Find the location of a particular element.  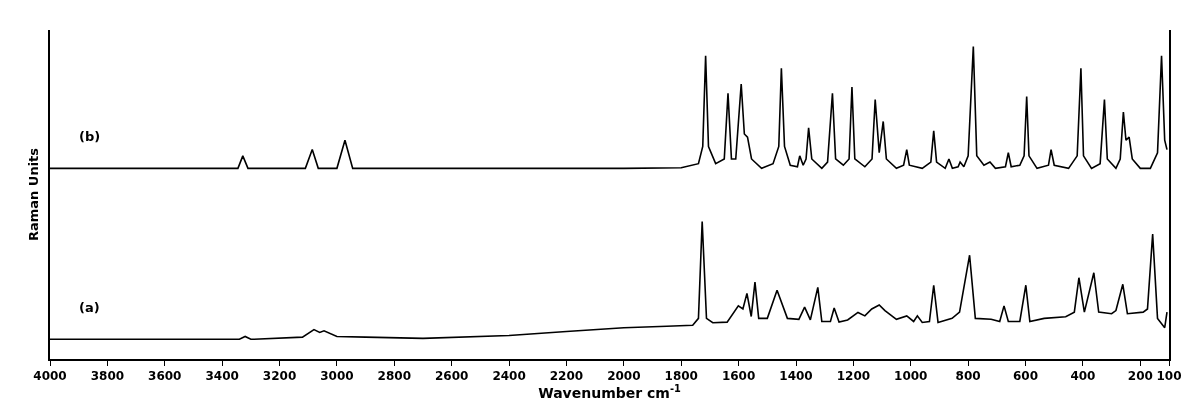

x-tick-label: 4000 is located at coordinates (50, 376).